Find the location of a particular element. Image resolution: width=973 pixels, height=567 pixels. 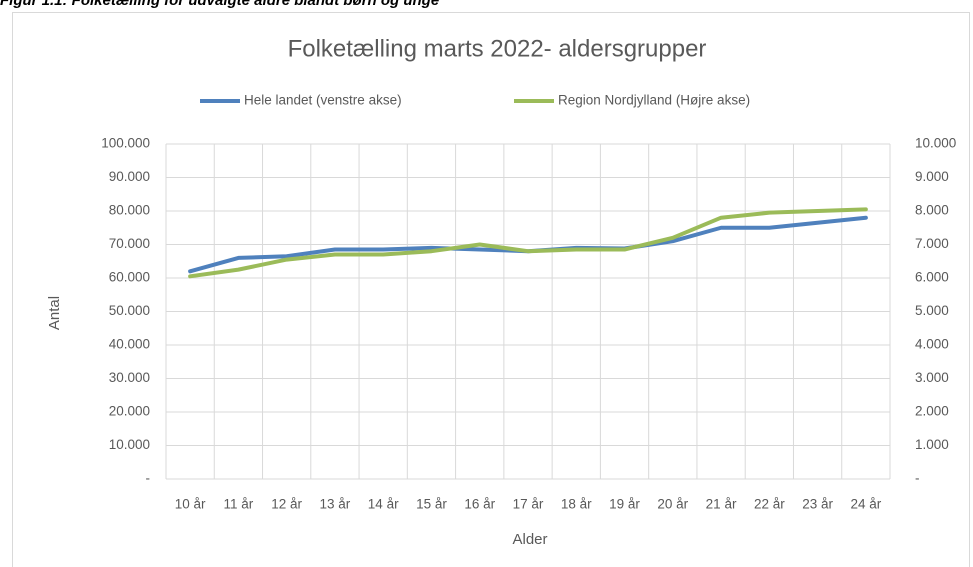

series-line is located at coordinates (528, 243).